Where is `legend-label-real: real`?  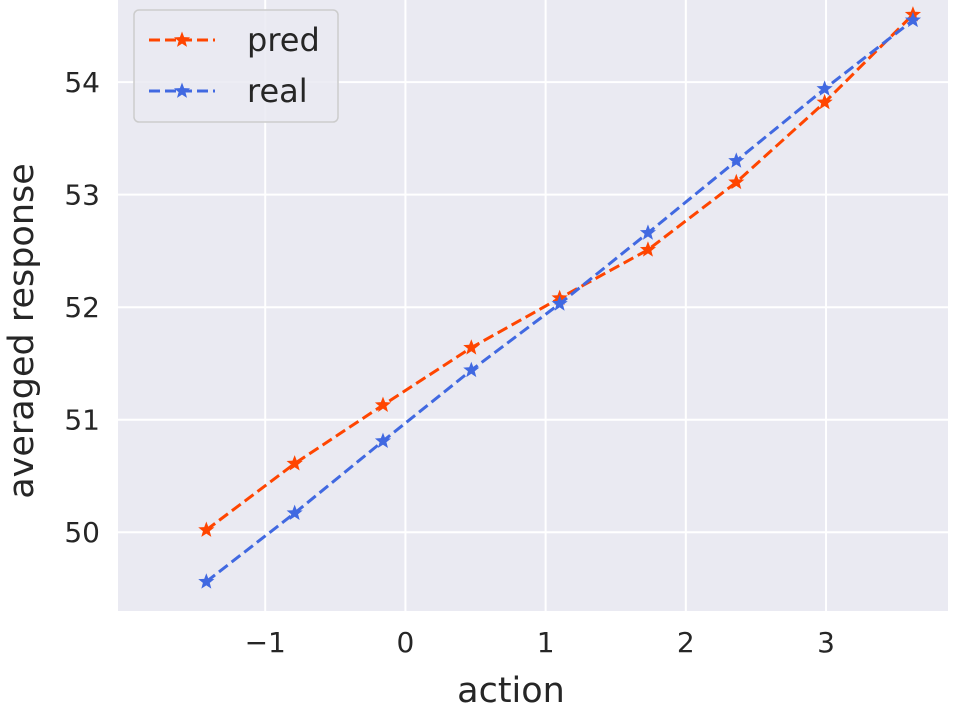 legend-label-real: real is located at coordinates (277, 91).